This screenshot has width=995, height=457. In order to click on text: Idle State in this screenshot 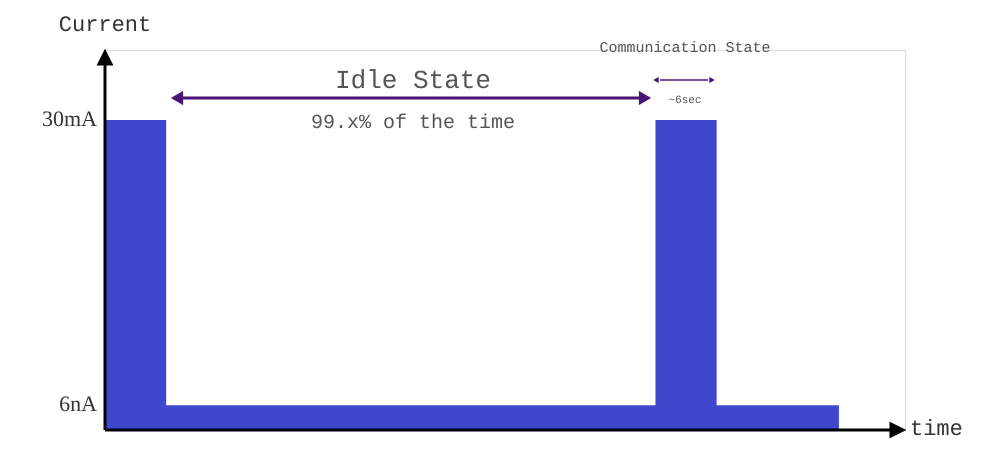, I will do `click(413, 81)`.